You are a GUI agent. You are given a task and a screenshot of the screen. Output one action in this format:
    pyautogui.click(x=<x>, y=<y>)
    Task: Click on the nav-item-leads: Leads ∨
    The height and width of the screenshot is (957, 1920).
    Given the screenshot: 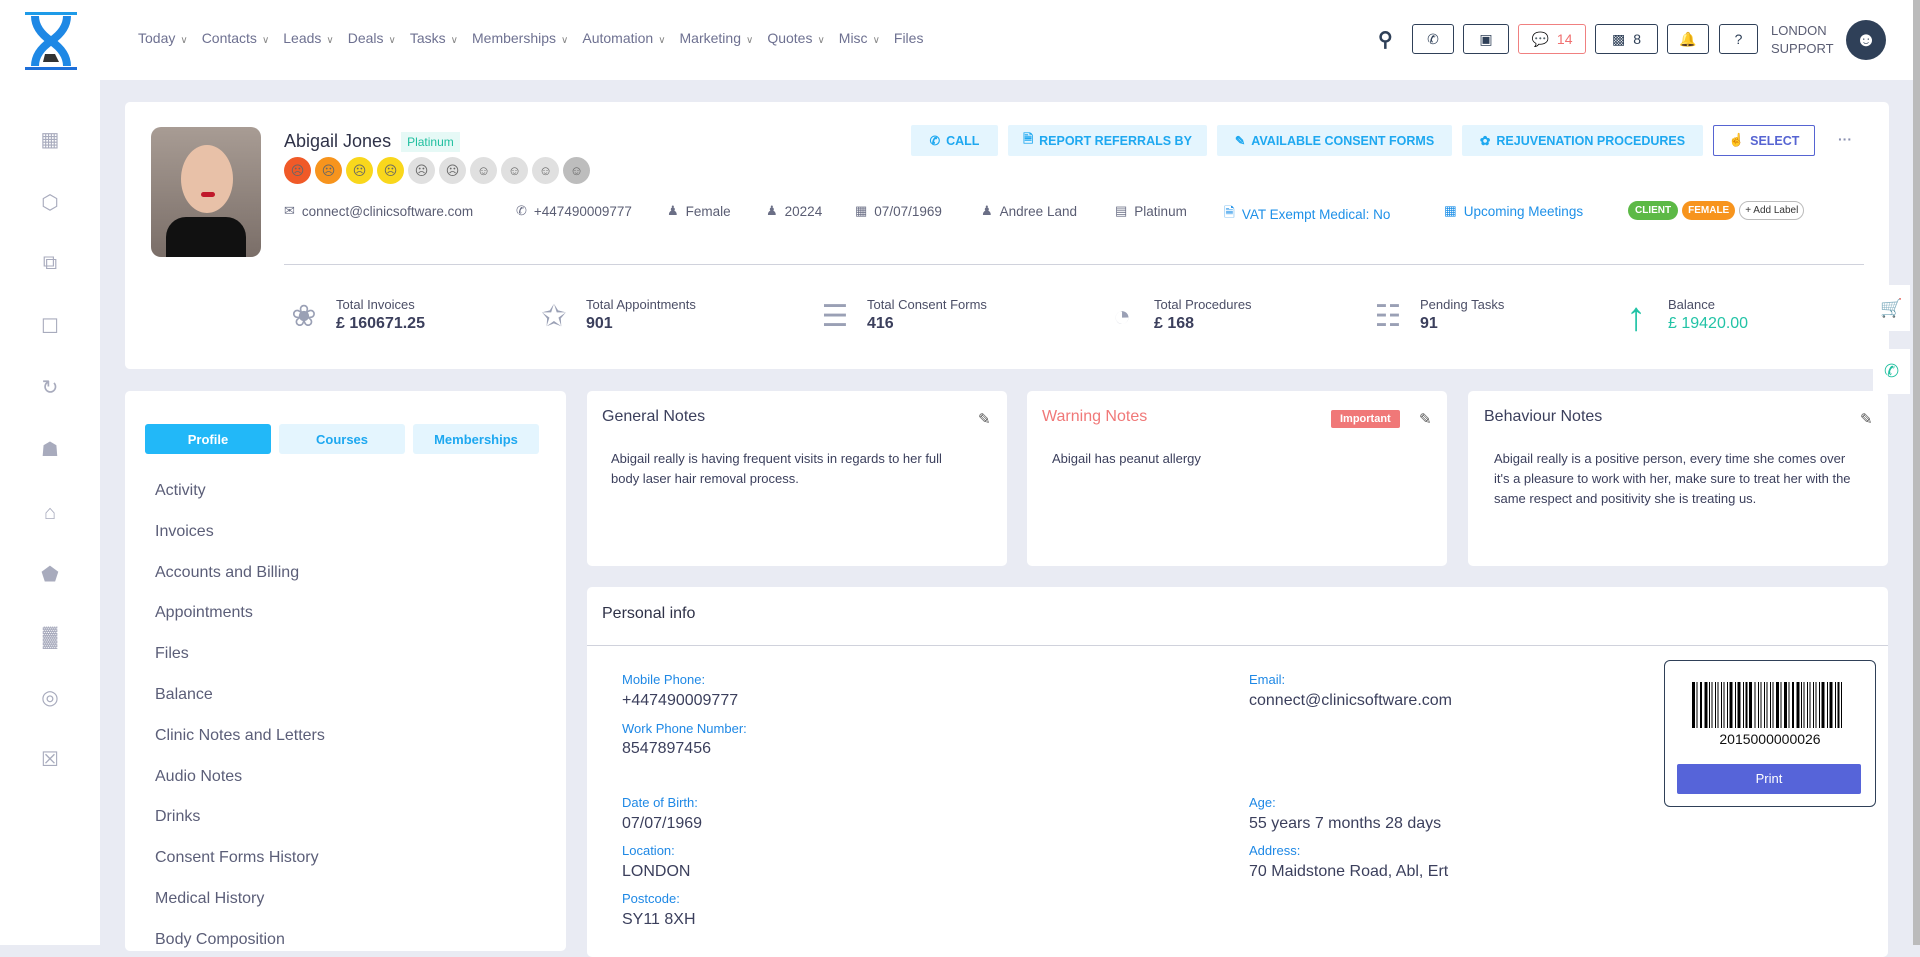 What is the action you would take?
    pyautogui.click(x=308, y=38)
    